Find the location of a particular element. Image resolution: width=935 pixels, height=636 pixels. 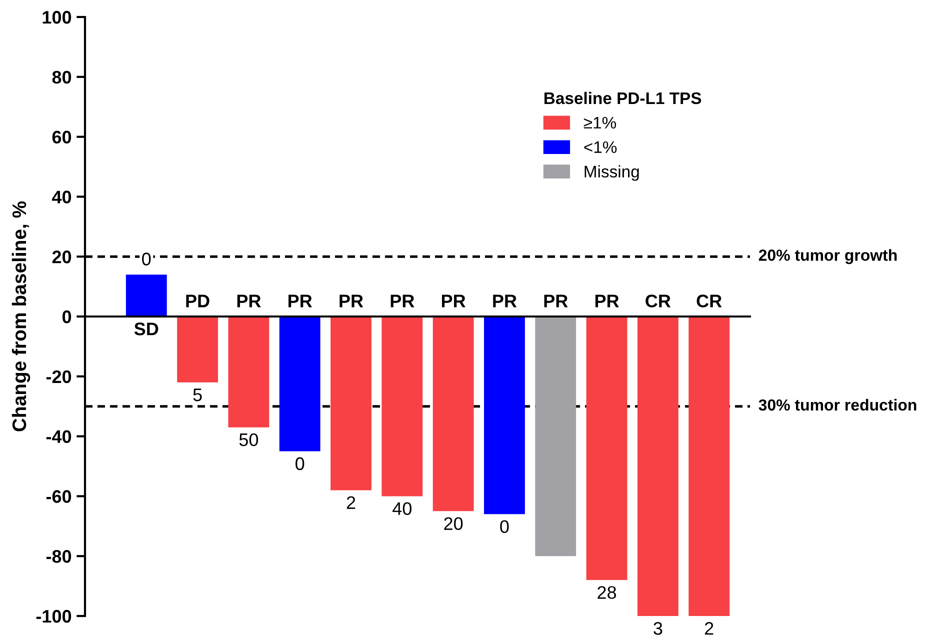

annotation: 3 is located at coordinates (658, 628).